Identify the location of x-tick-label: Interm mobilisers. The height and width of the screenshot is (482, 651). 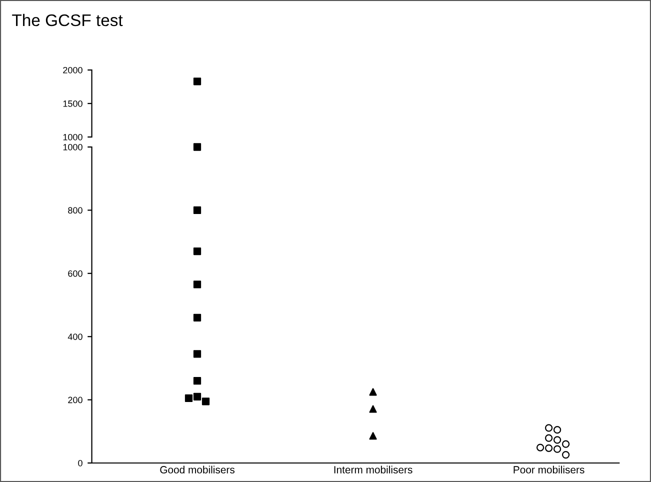
(373, 470).